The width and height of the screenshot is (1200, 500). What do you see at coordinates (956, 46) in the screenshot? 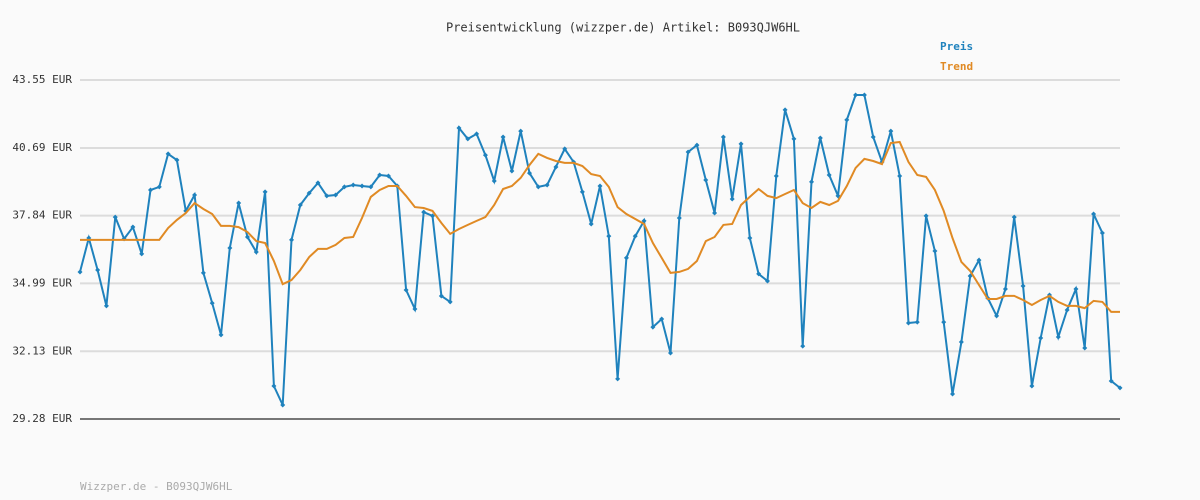
I see `legend-label: Preis` at bounding box center [956, 46].